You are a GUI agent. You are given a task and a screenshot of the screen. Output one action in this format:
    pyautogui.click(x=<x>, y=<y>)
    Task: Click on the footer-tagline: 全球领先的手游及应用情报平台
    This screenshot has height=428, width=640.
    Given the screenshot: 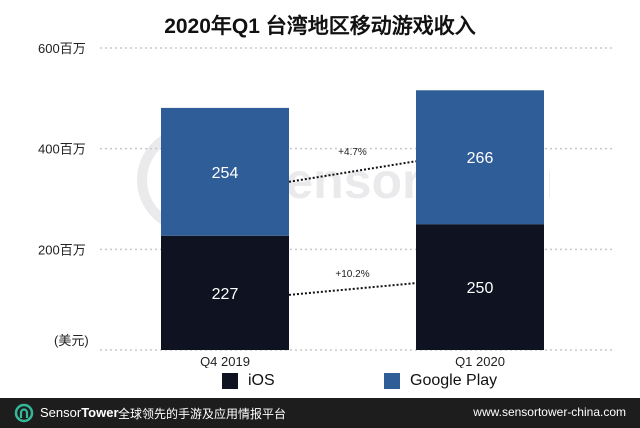 What is the action you would take?
    pyautogui.click(x=202, y=414)
    